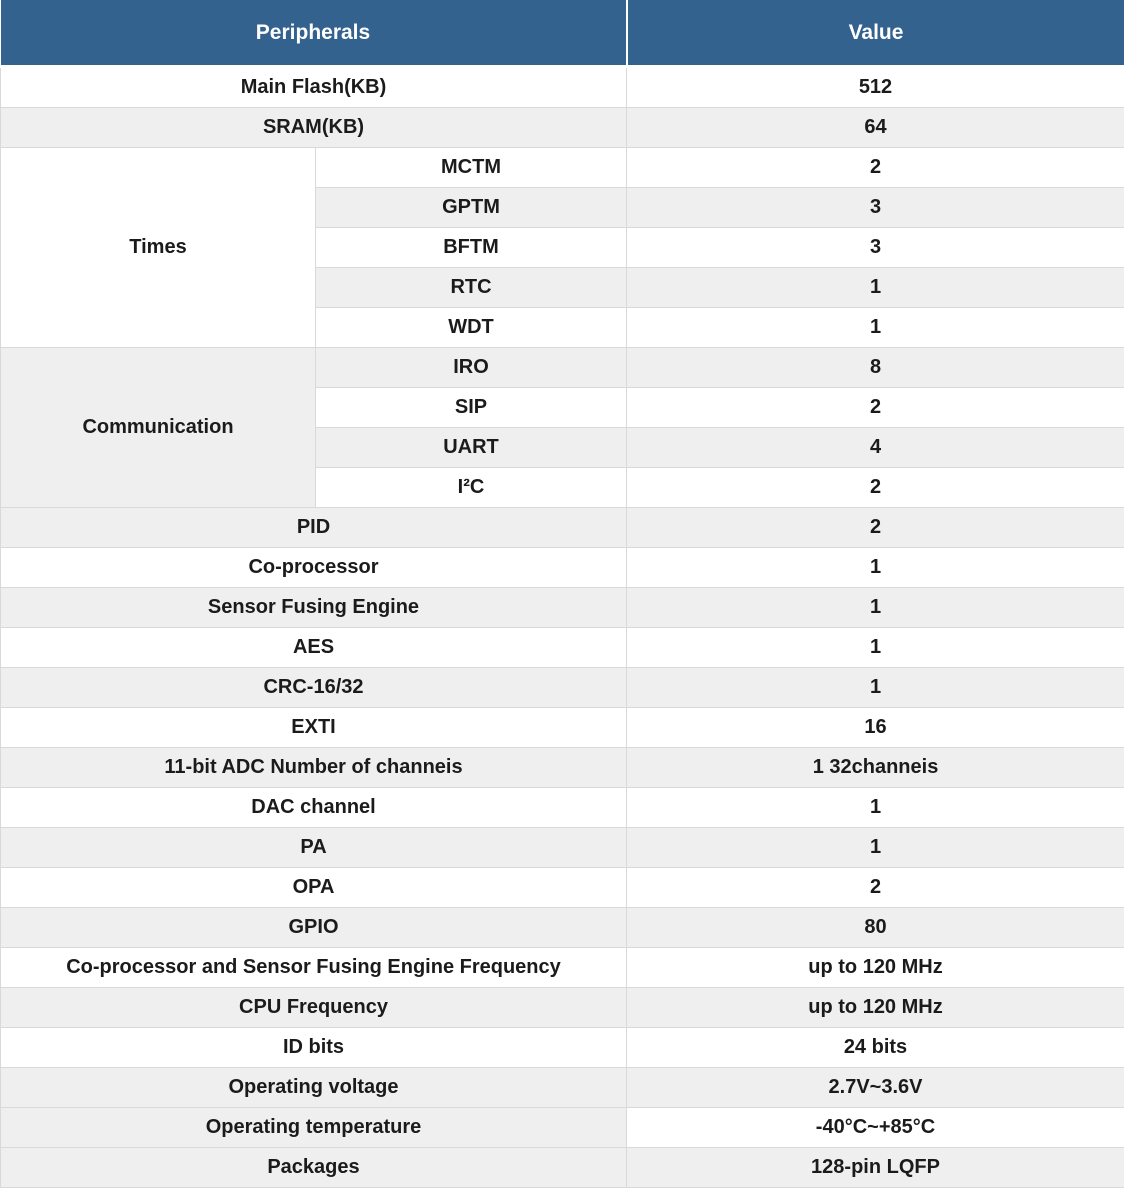  I want to click on column-header-peripherals: Peripherals, so click(314, 33).